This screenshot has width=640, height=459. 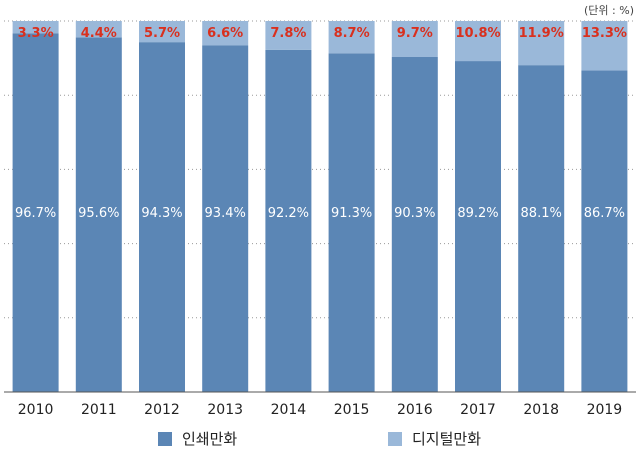 I want to click on x-tick-label-2017: 2017, so click(x=478, y=410).